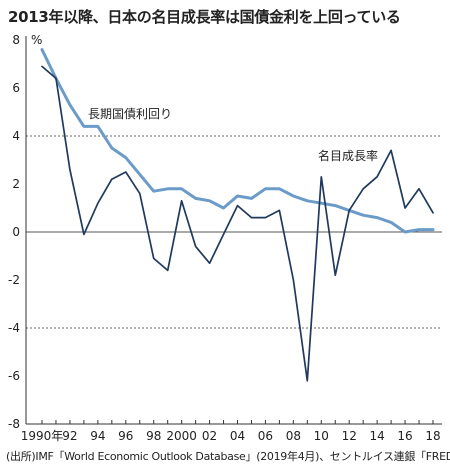 This screenshot has height=468, width=450. I want to click on y-tick-label: -4, so click(14, 328).